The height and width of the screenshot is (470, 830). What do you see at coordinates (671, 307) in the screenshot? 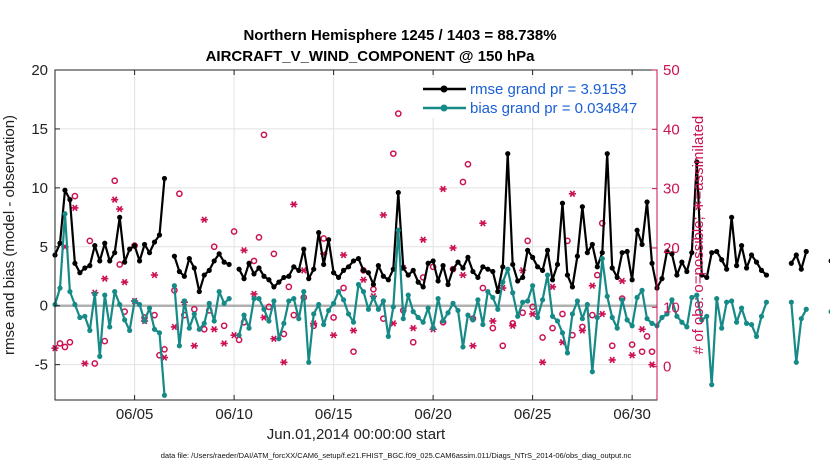
I see `y-tick-label-right: 10` at bounding box center [671, 307].